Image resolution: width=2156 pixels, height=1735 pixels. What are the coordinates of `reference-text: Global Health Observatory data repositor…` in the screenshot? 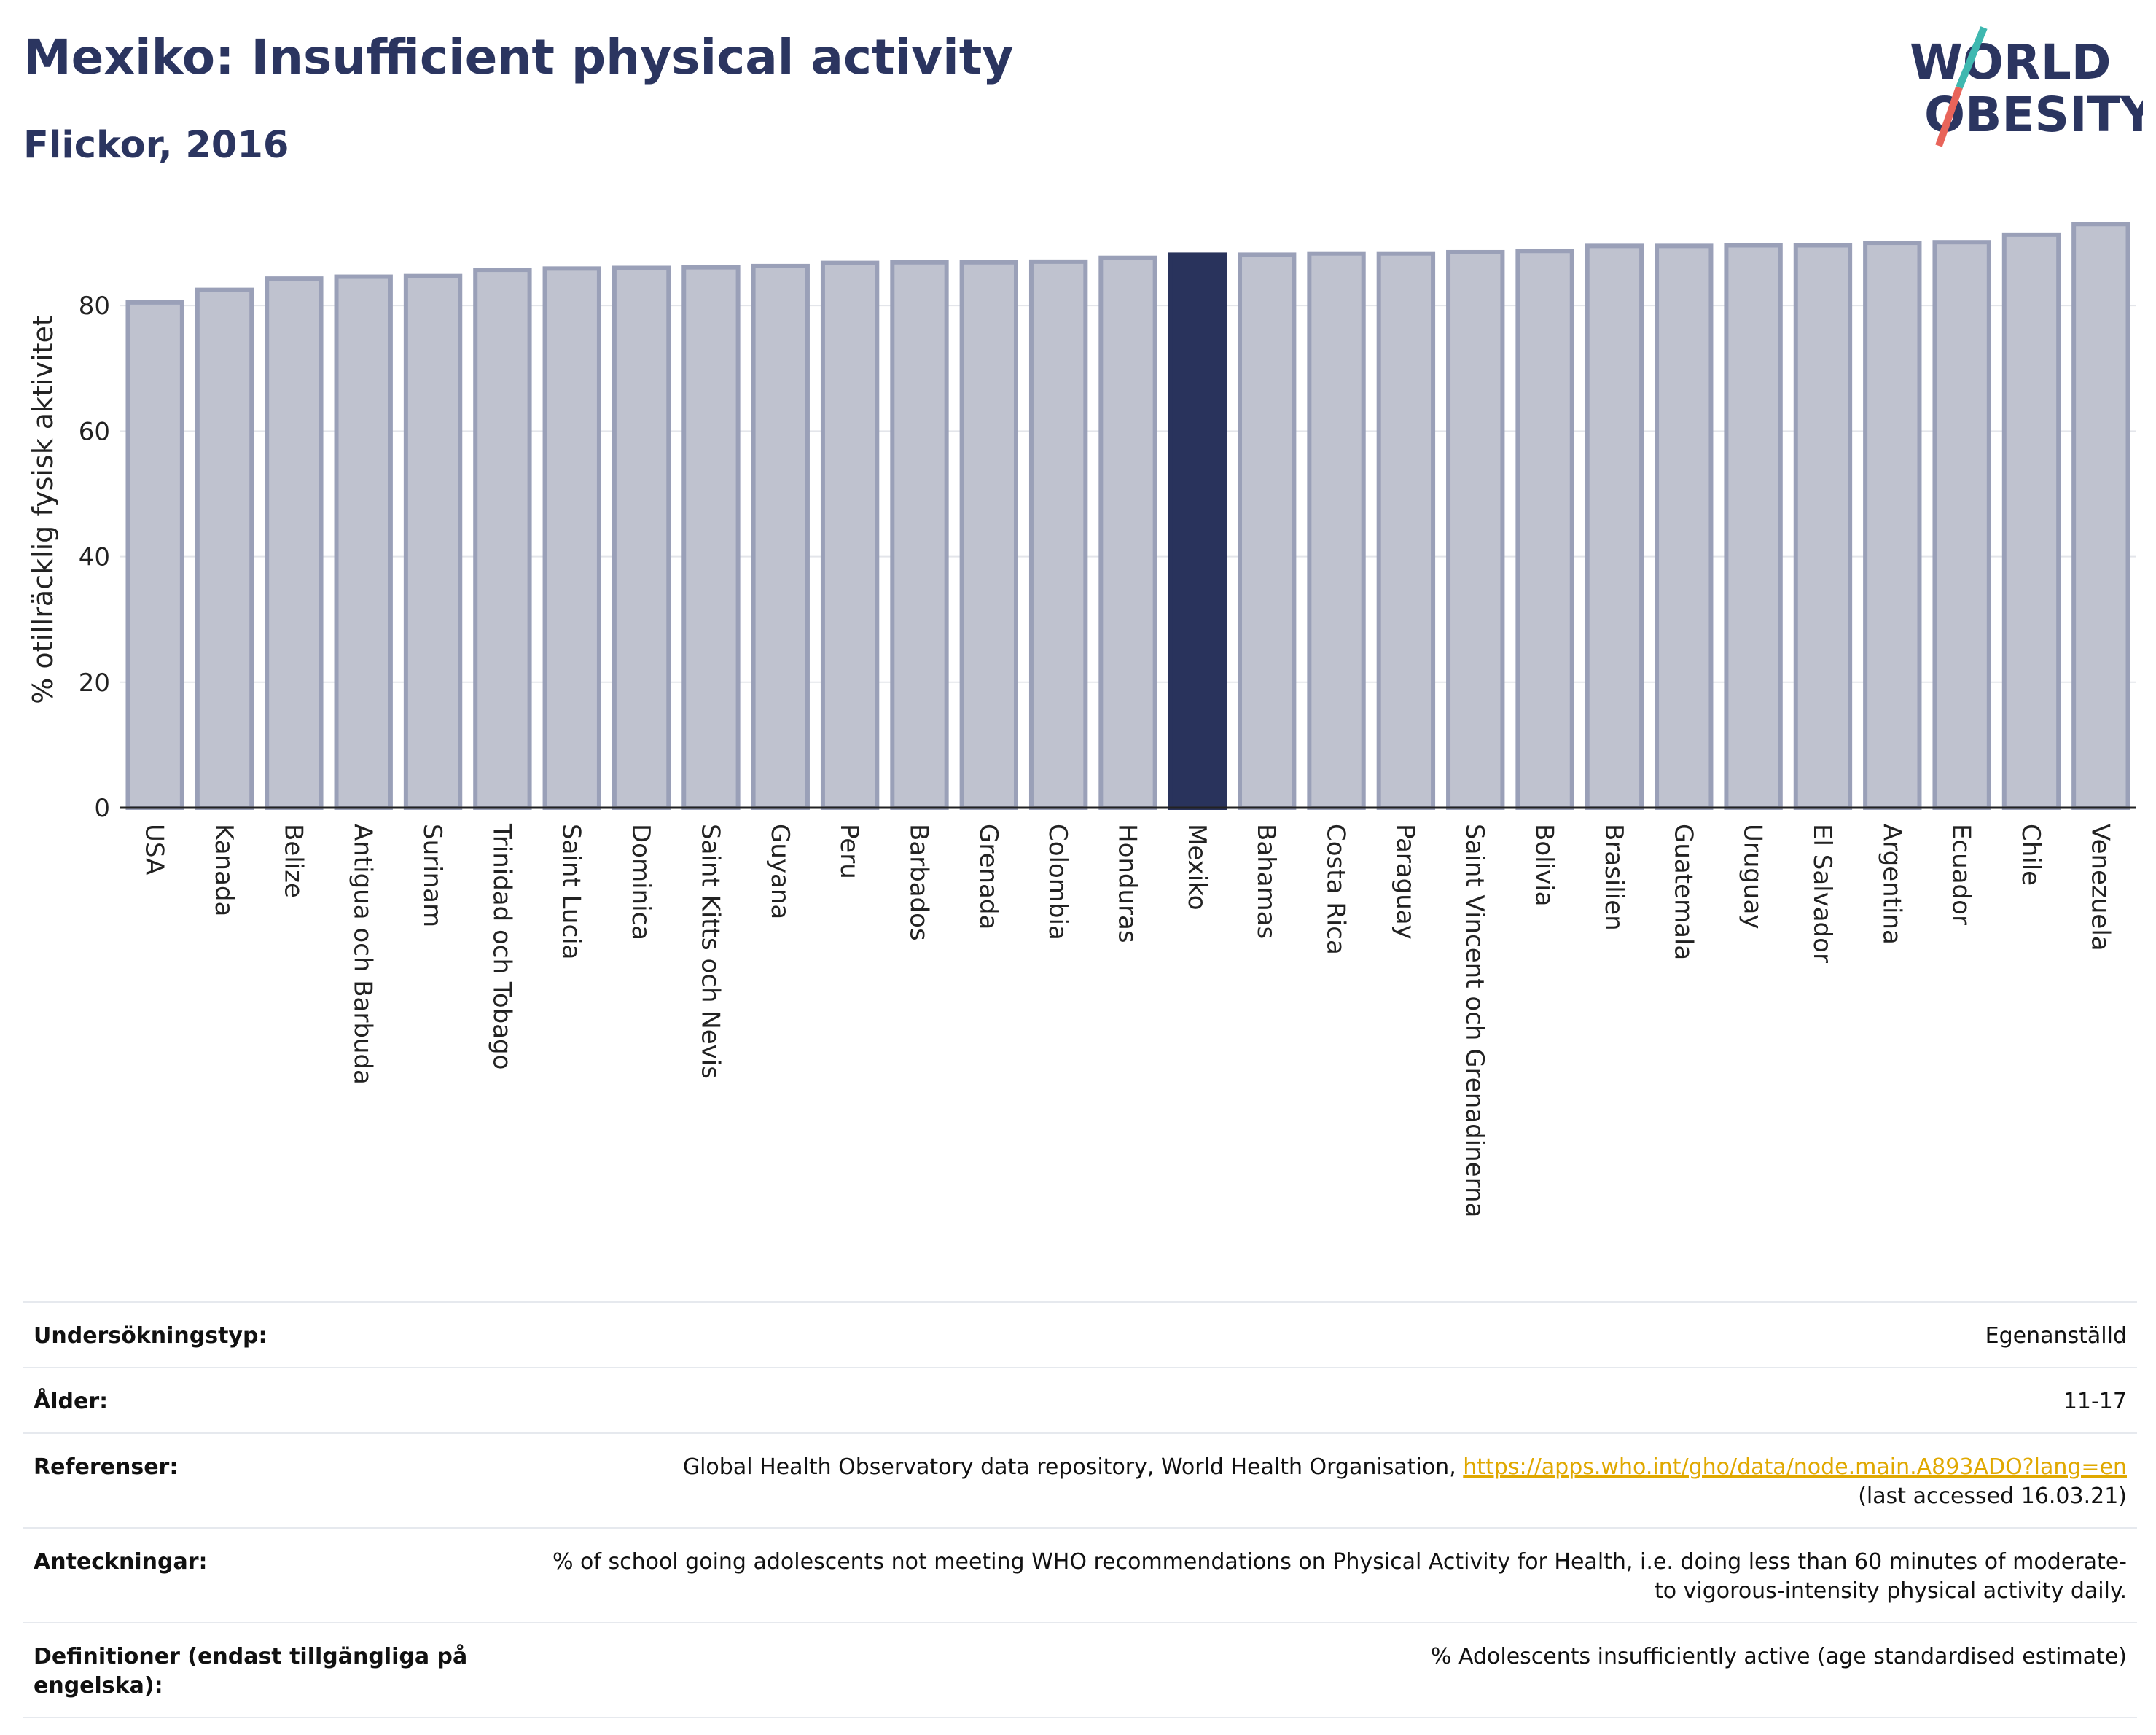 It's located at (1073, 1467).